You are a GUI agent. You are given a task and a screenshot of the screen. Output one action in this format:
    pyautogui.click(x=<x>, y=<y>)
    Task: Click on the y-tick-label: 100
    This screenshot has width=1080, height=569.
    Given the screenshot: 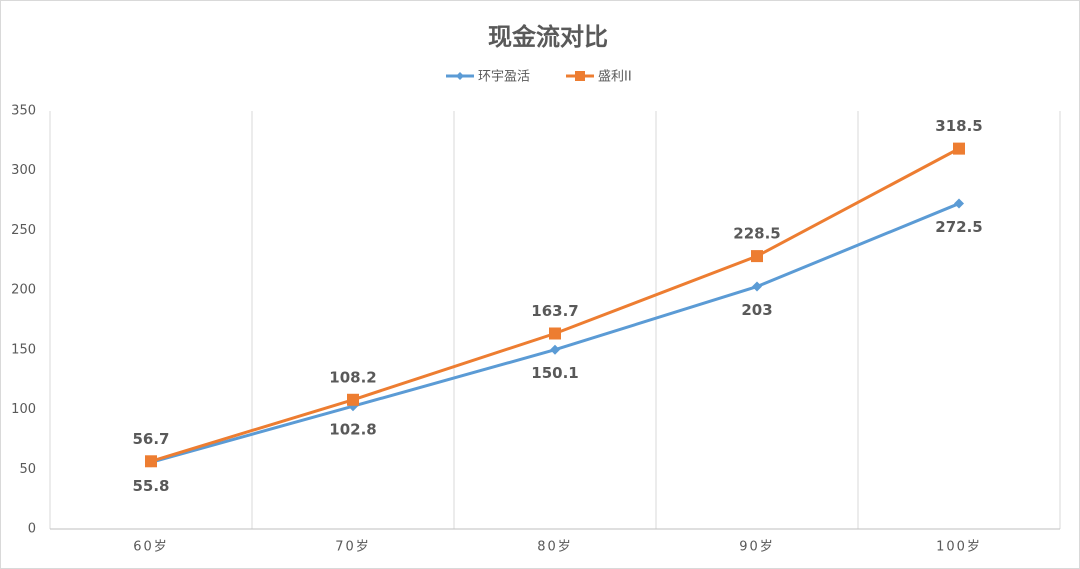 What is the action you would take?
    pyautogui.click(x=23, y=409)
    